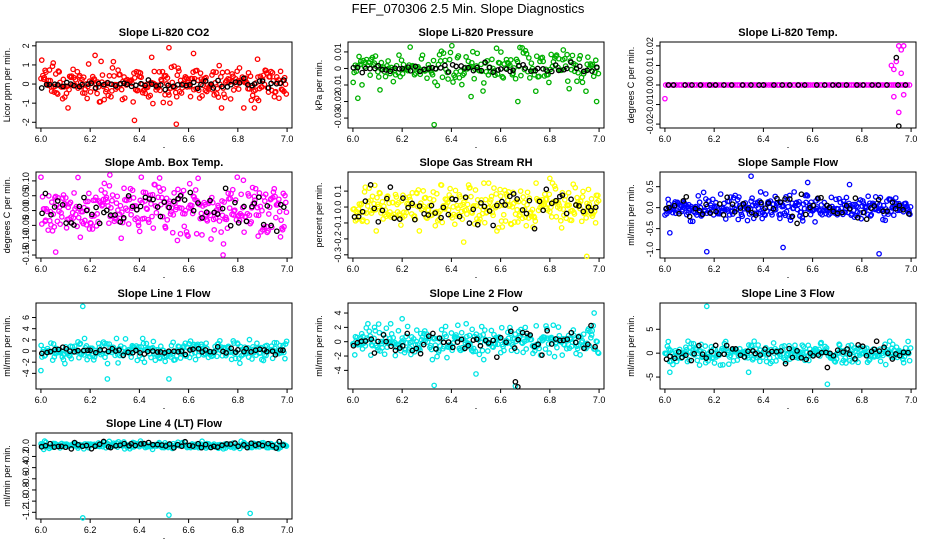 The height and width of the screenshot is (540, 936). What do you see at coordinates (665, 269) in the screenshot?
I see `x-tick-label: 6.0` at bounding box center [665, 269].